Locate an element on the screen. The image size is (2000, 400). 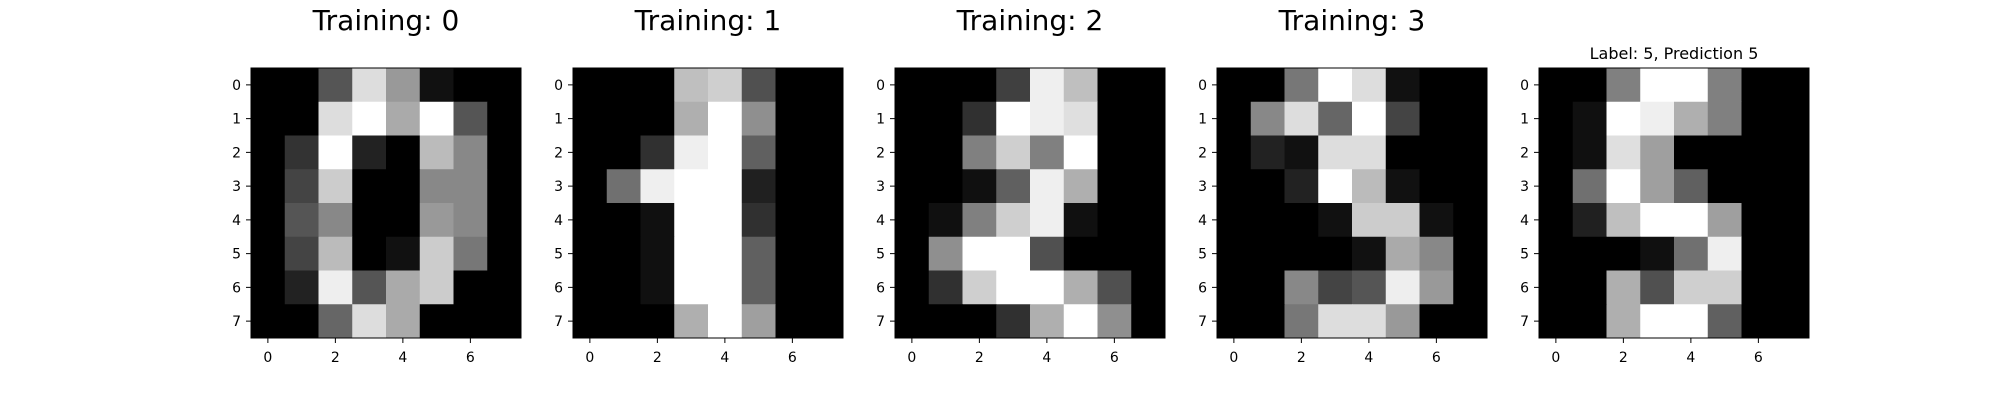
y-tick-label: 4 is located at coordinates (1524, 221).